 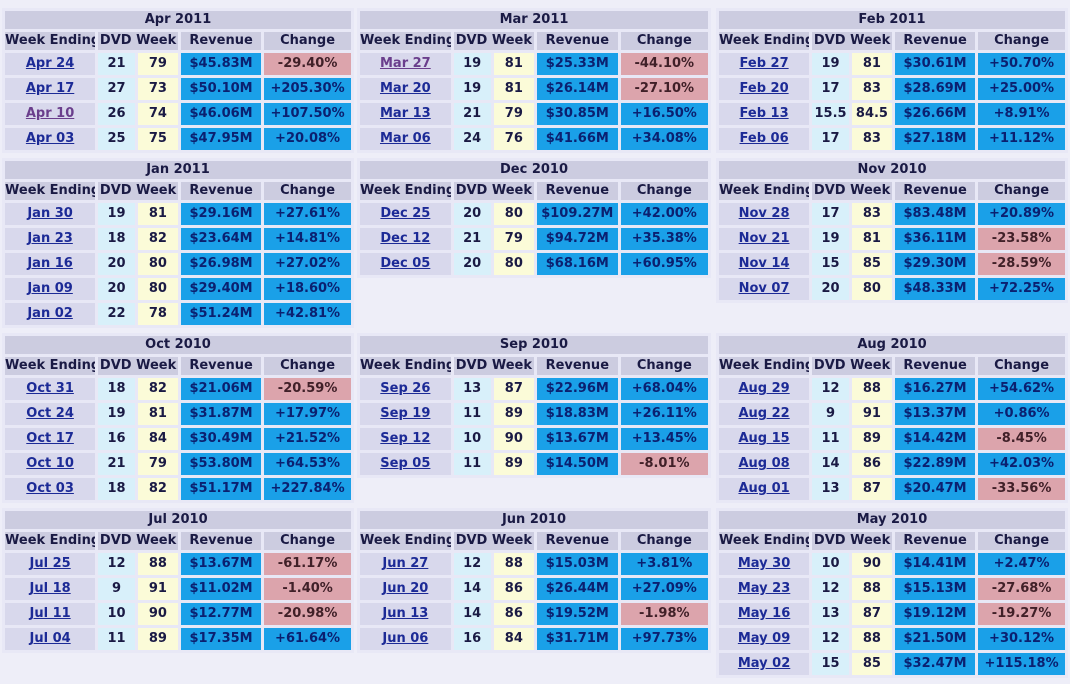 I want to click on week-ending-cell: Nov 14, so click(x=764, y=264).